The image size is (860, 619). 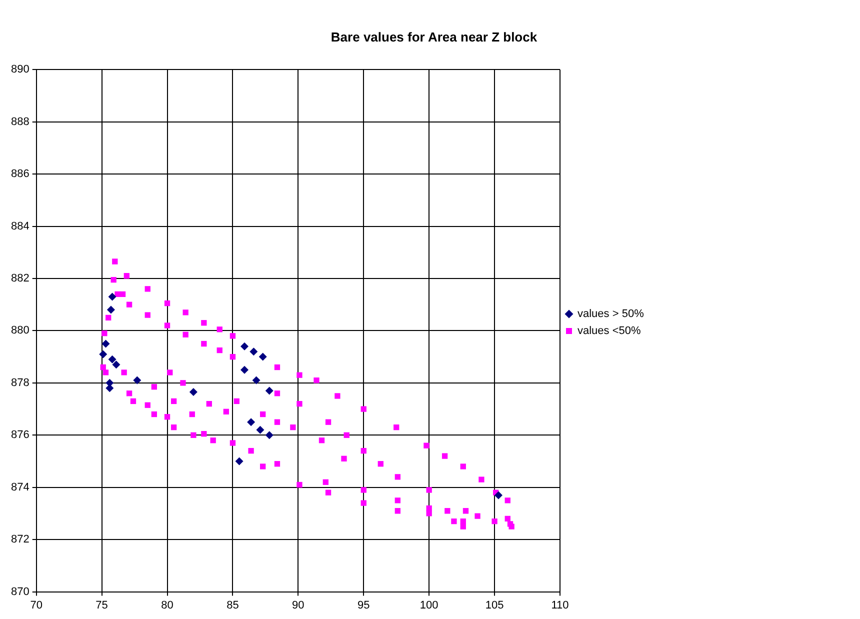 I want to click on y-tick-label: 888, so click(x=20, y=122).